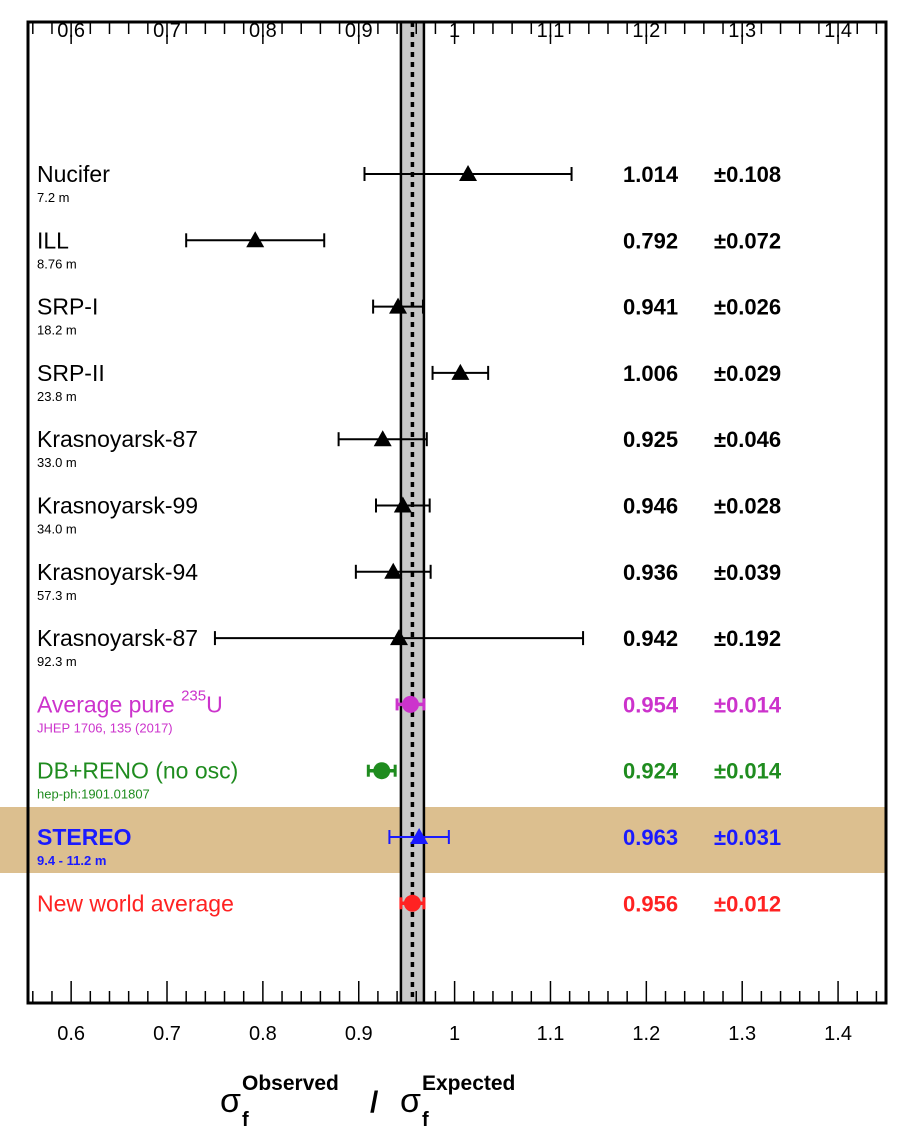  Describe the element at coordinates (57, 529) in the screenshot. I see `experiment-distance: 34.0 m` at that location.